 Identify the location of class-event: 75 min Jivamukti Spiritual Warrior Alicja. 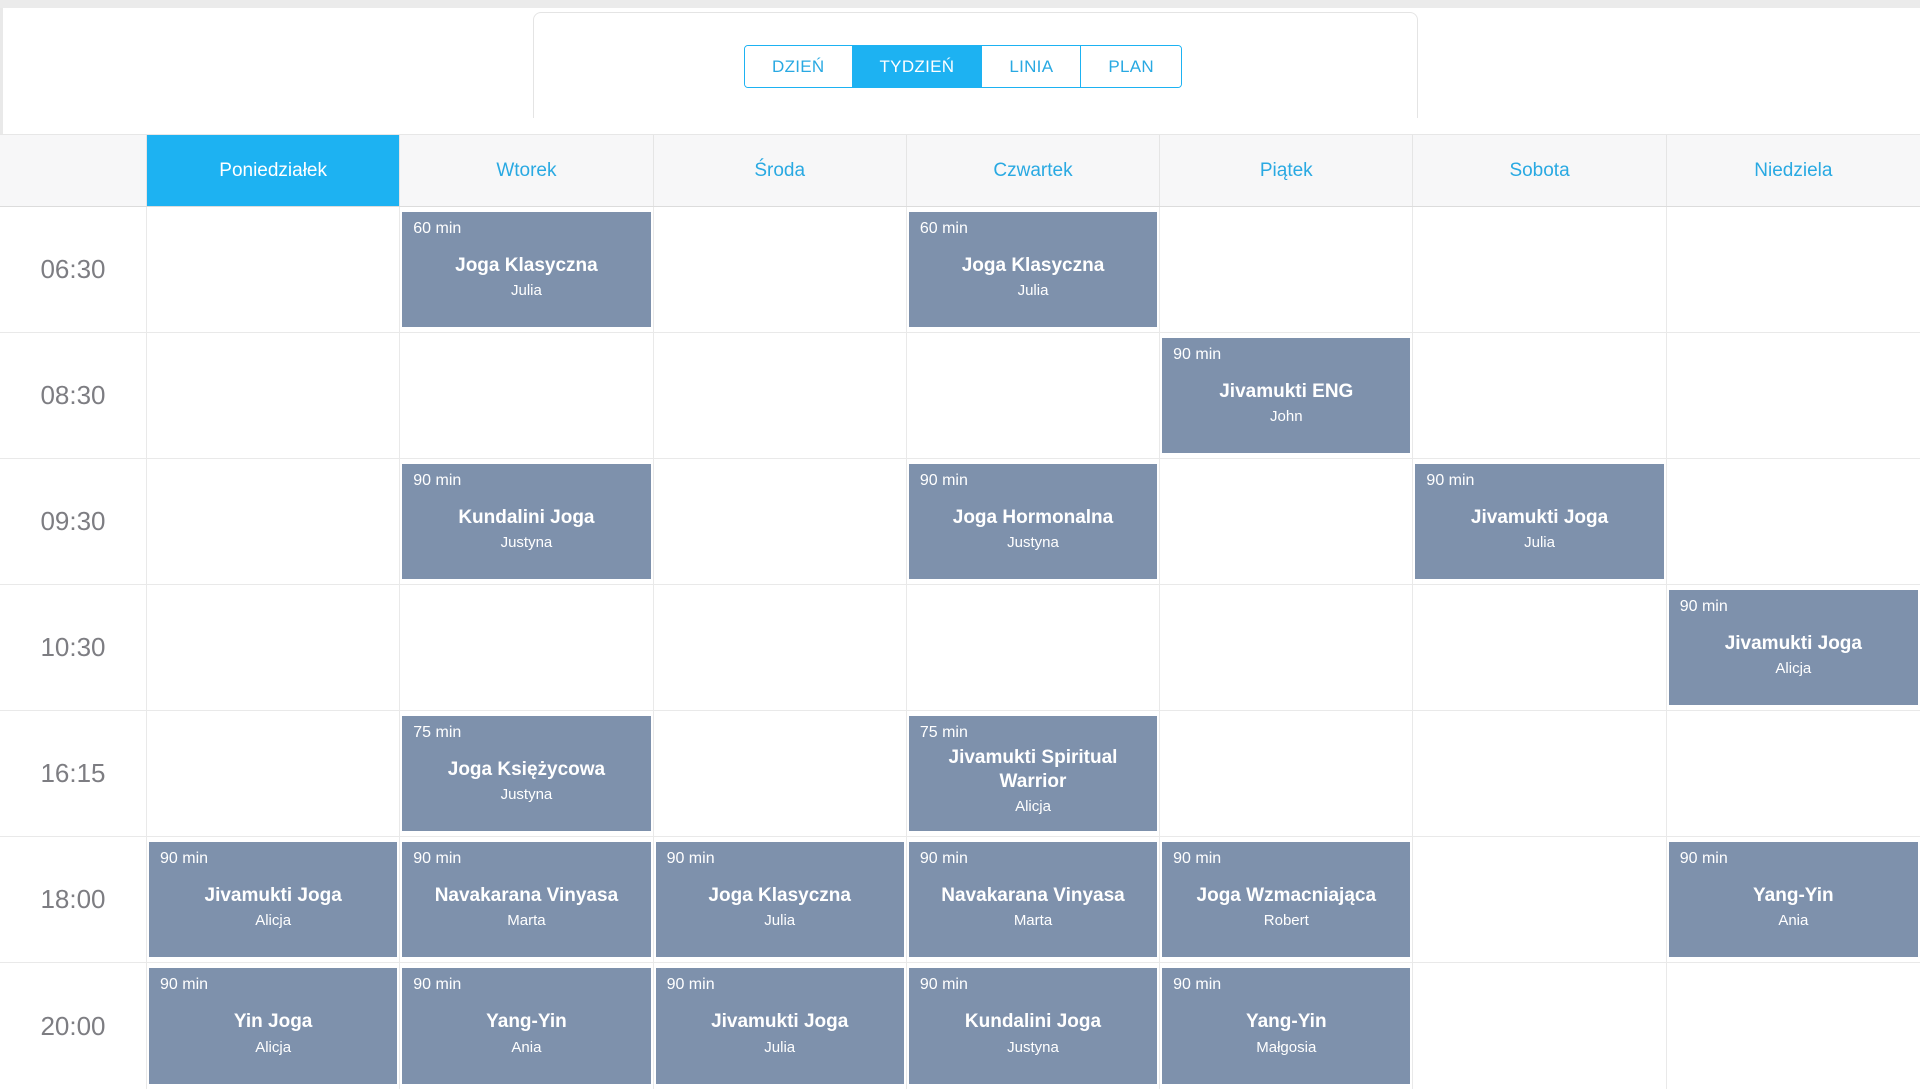
(1033, 773).